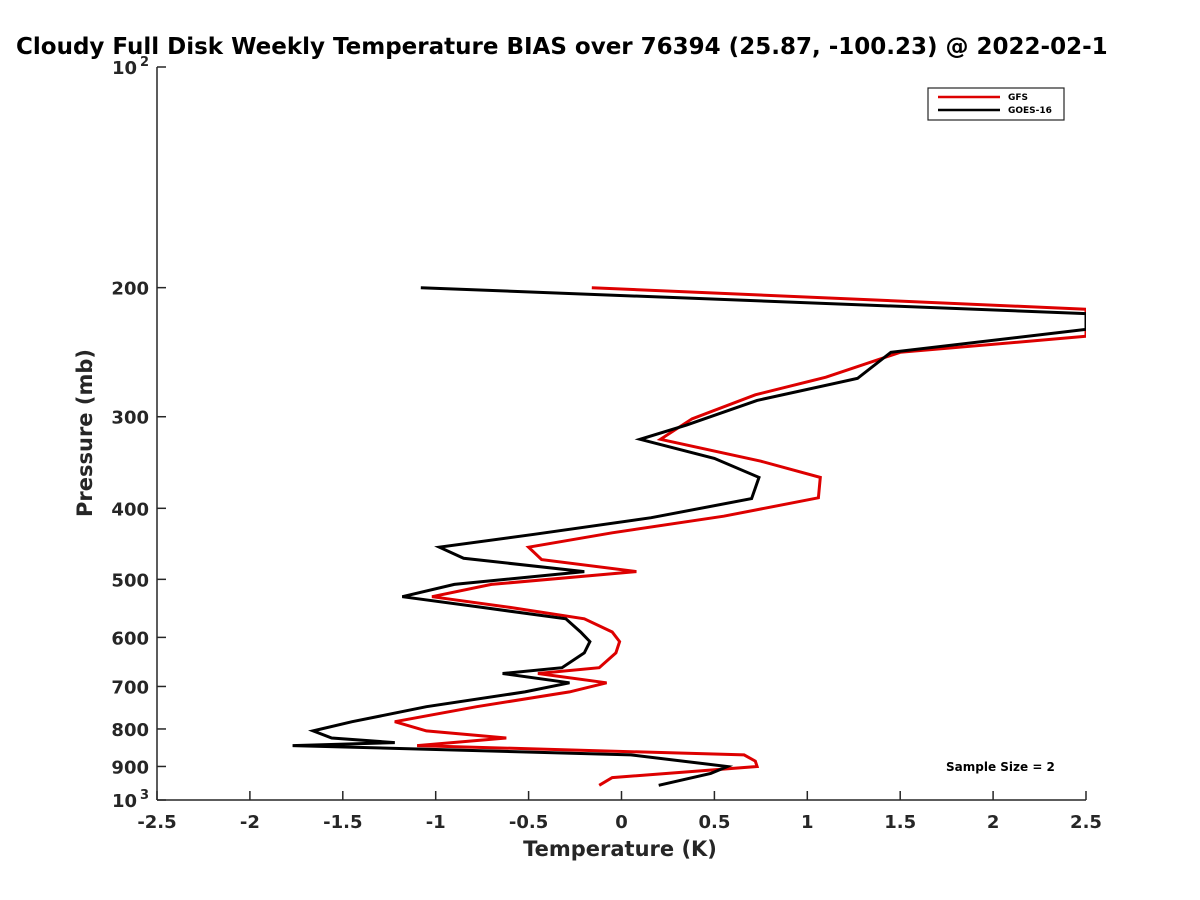 This screenshot has width=1200, height=900. I want to click on x-tick-label: 2.5, so click(1086, 822).